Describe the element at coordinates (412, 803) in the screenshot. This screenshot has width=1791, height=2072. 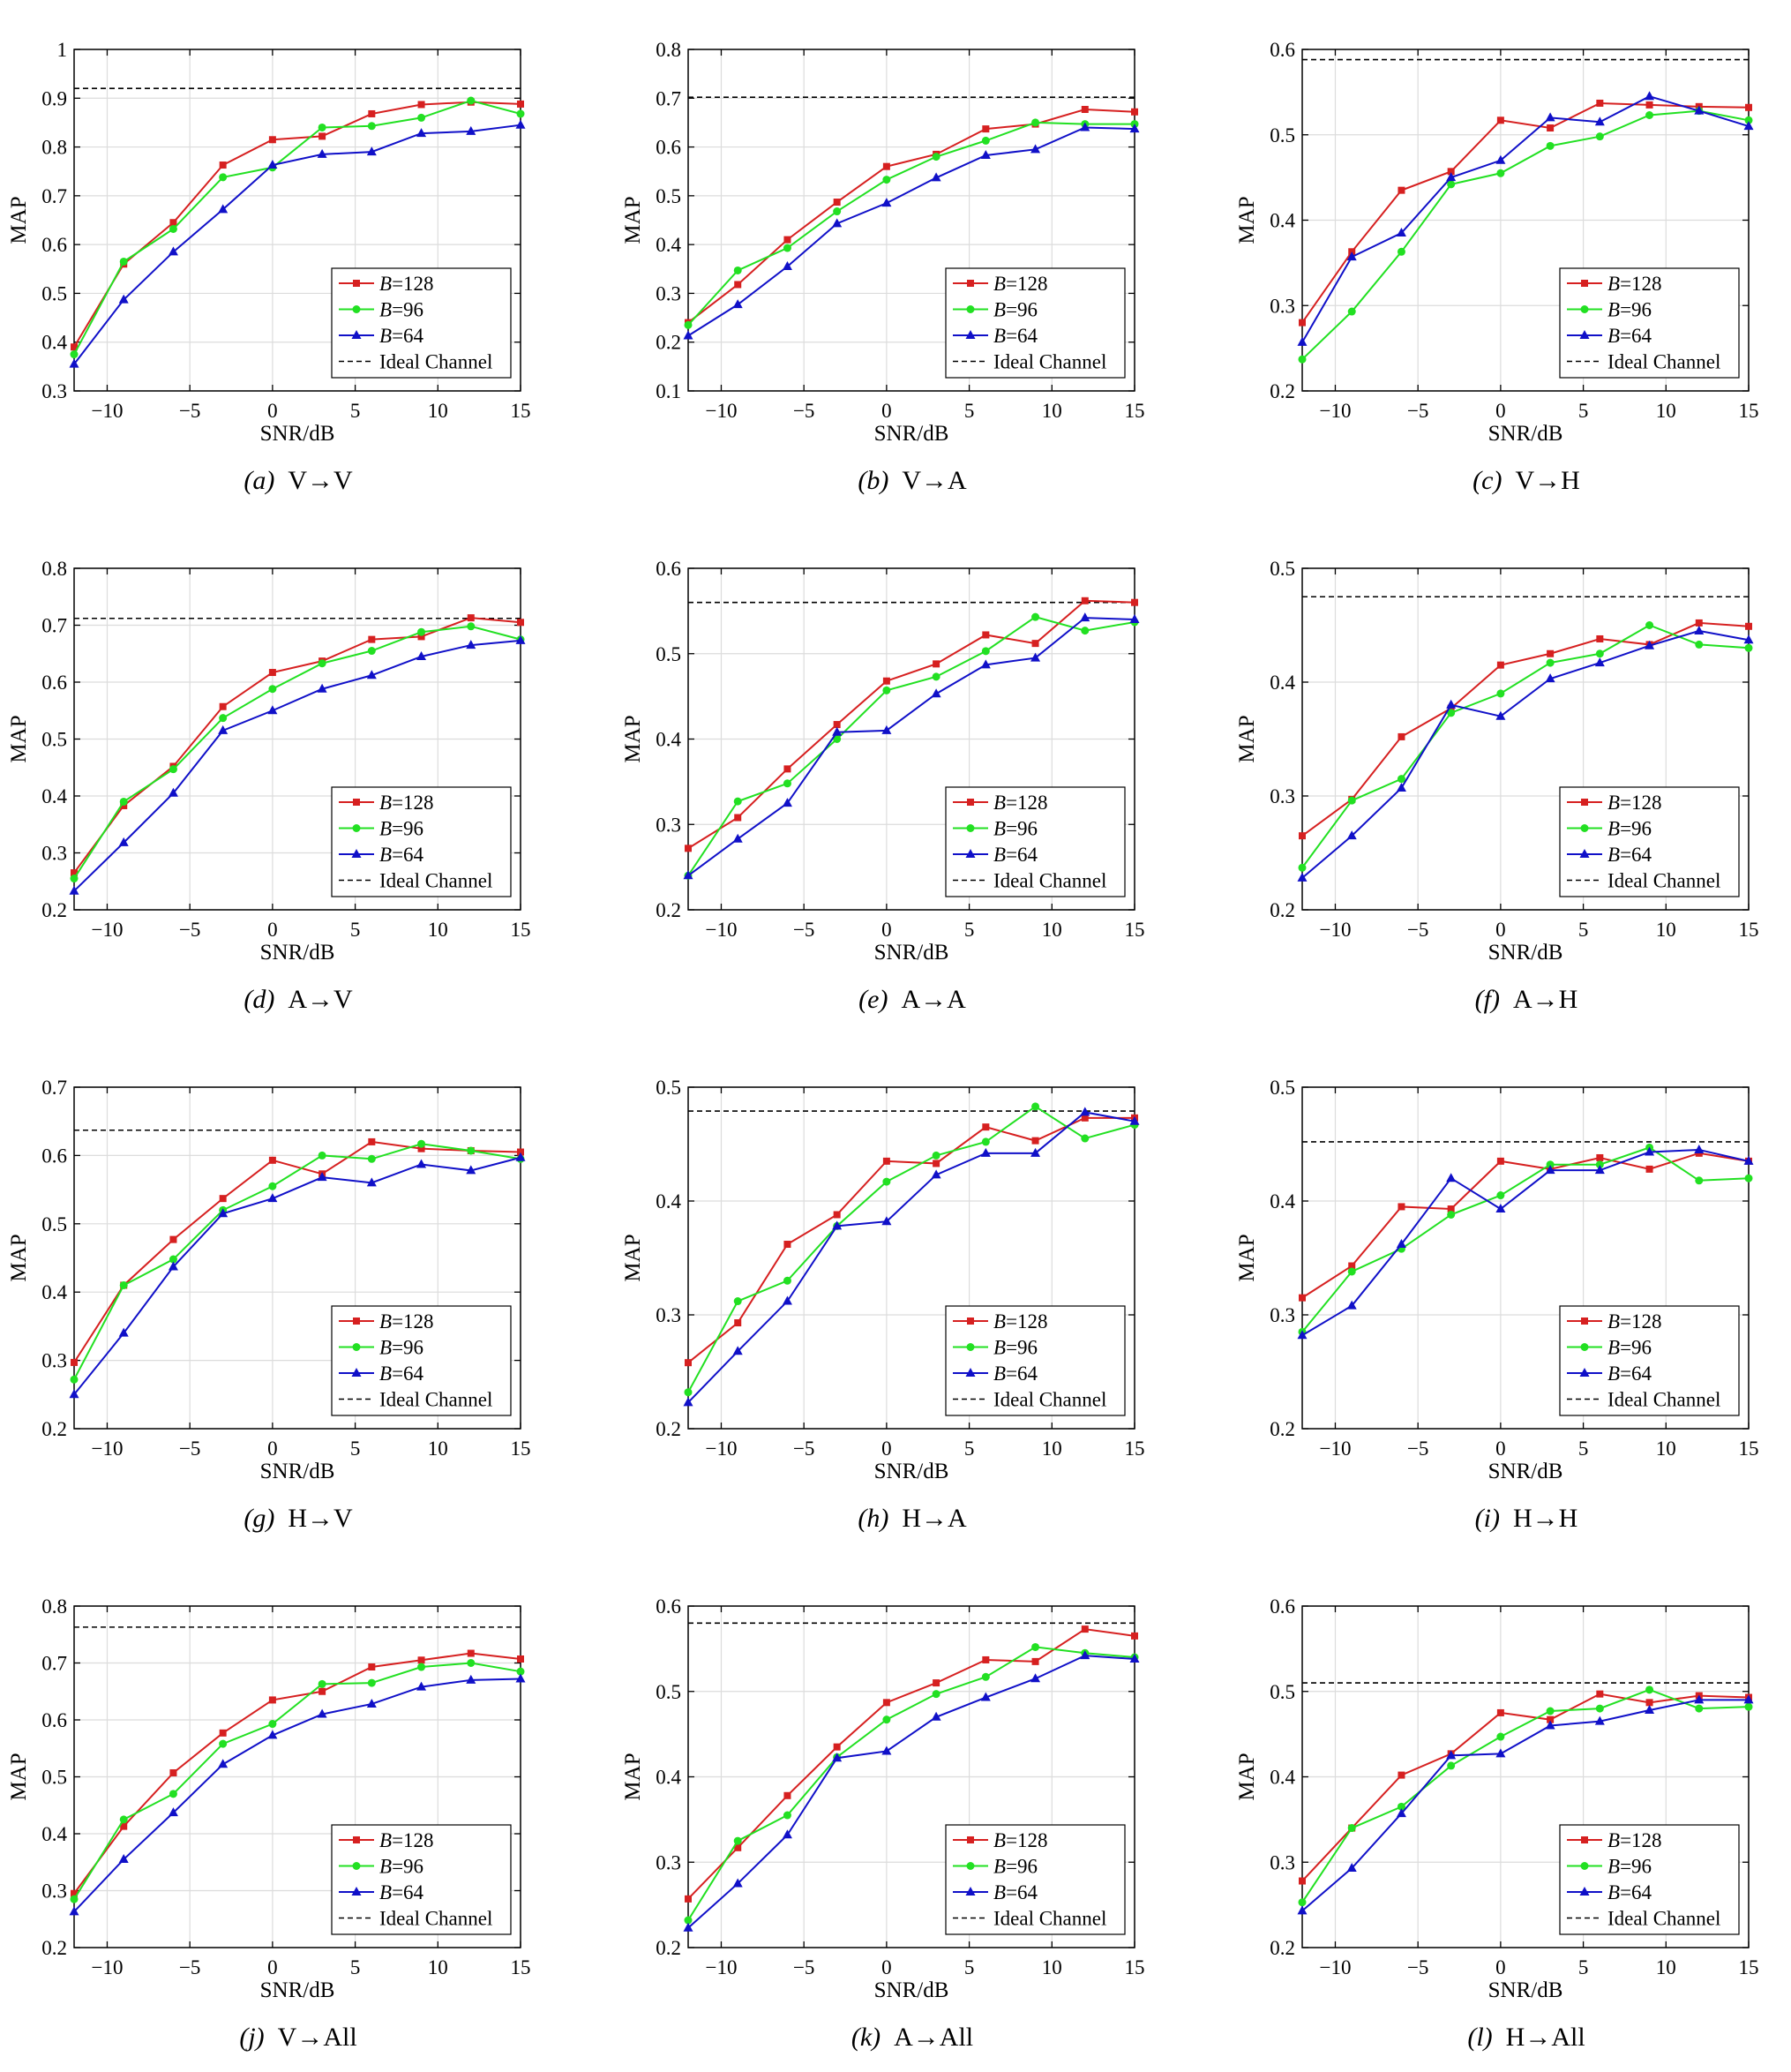
I see `legend-label-value: =128` at that location.